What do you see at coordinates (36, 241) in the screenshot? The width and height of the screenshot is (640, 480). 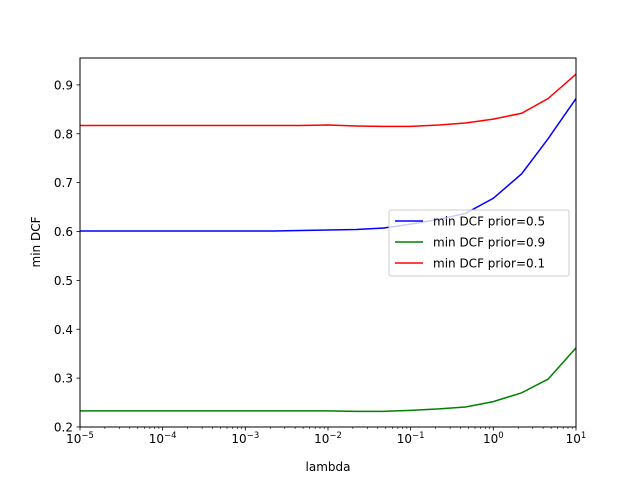 I see `y-axis-label: min DCF` at bounding box center [36, 241].